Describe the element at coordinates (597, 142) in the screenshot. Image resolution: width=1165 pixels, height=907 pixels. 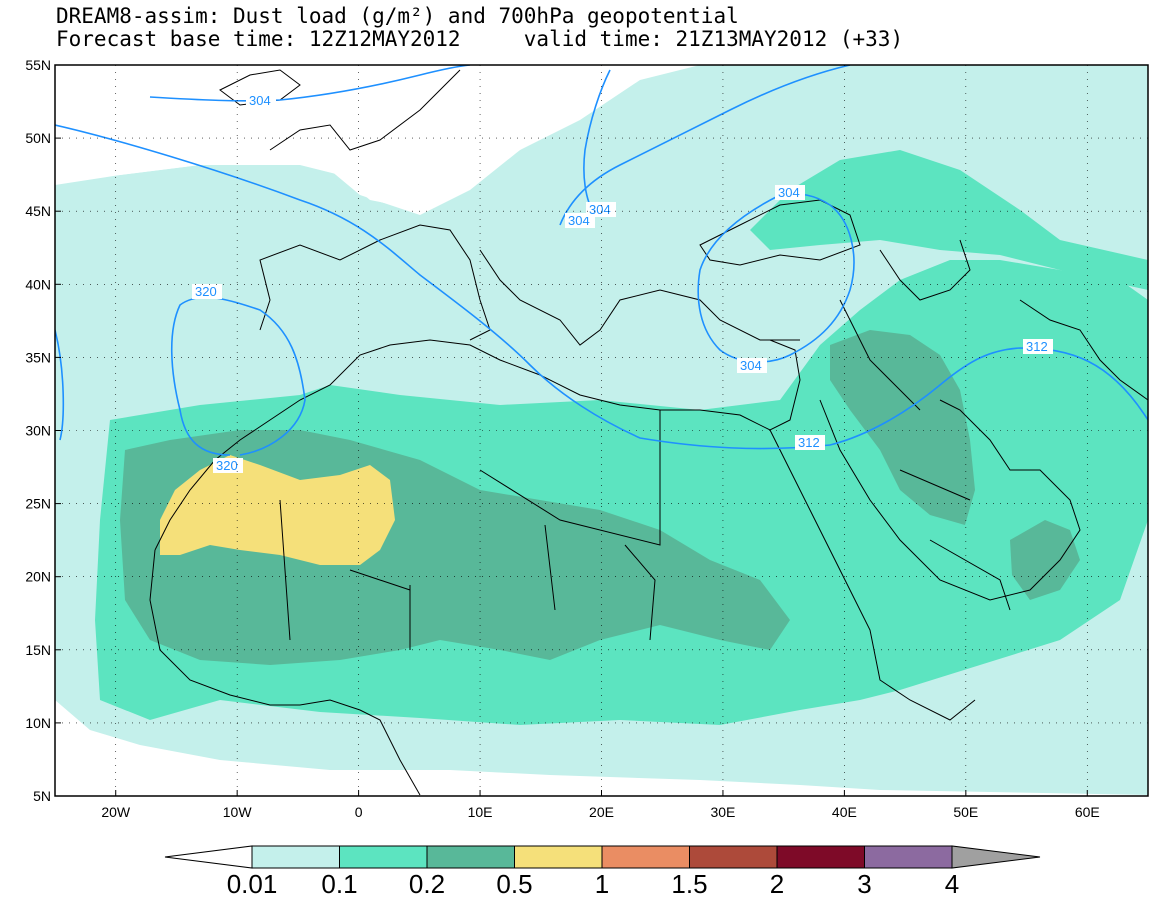
I see `contour-304-top` at that location.